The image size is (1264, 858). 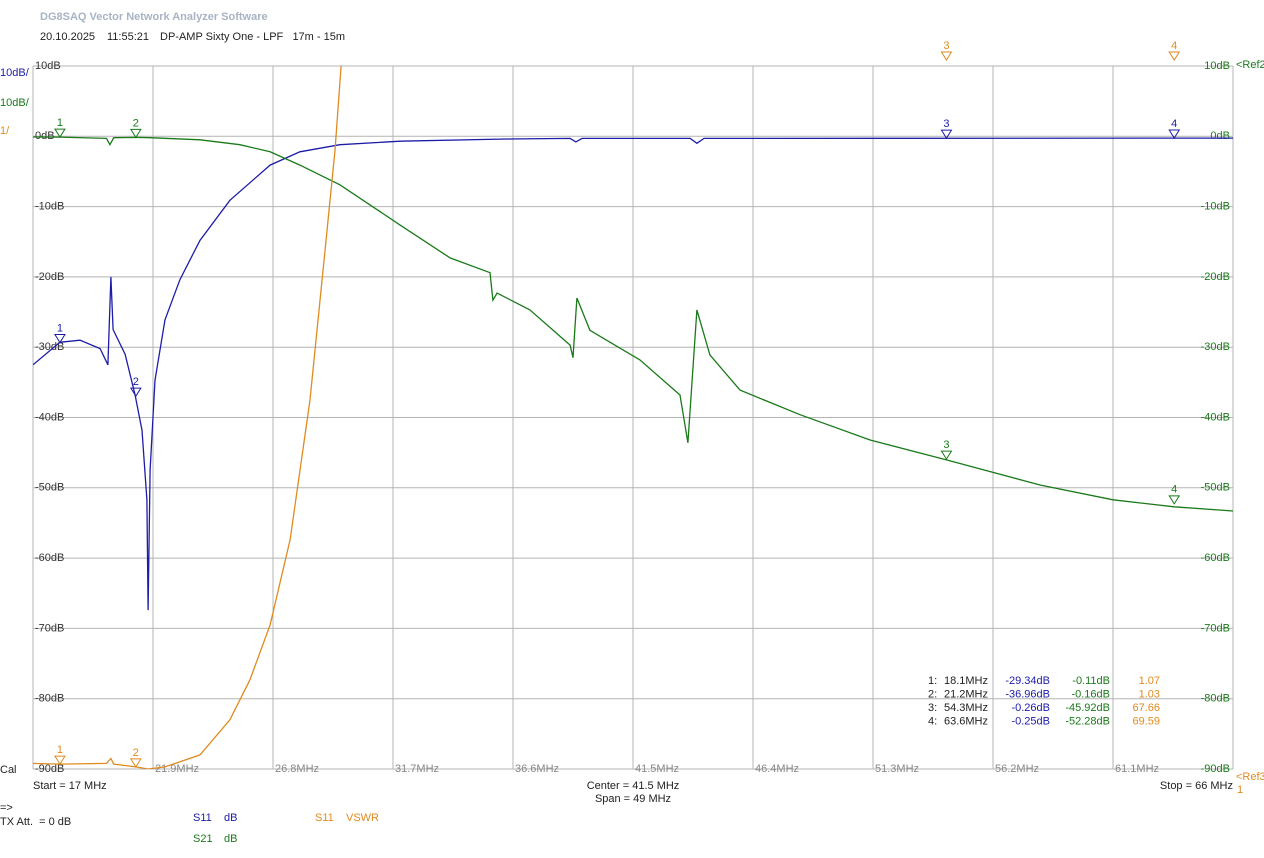 What do you see at coordinates (932, 708) in the screenshot?
I see `table-id: 3:` at bounding box center [932, 708].